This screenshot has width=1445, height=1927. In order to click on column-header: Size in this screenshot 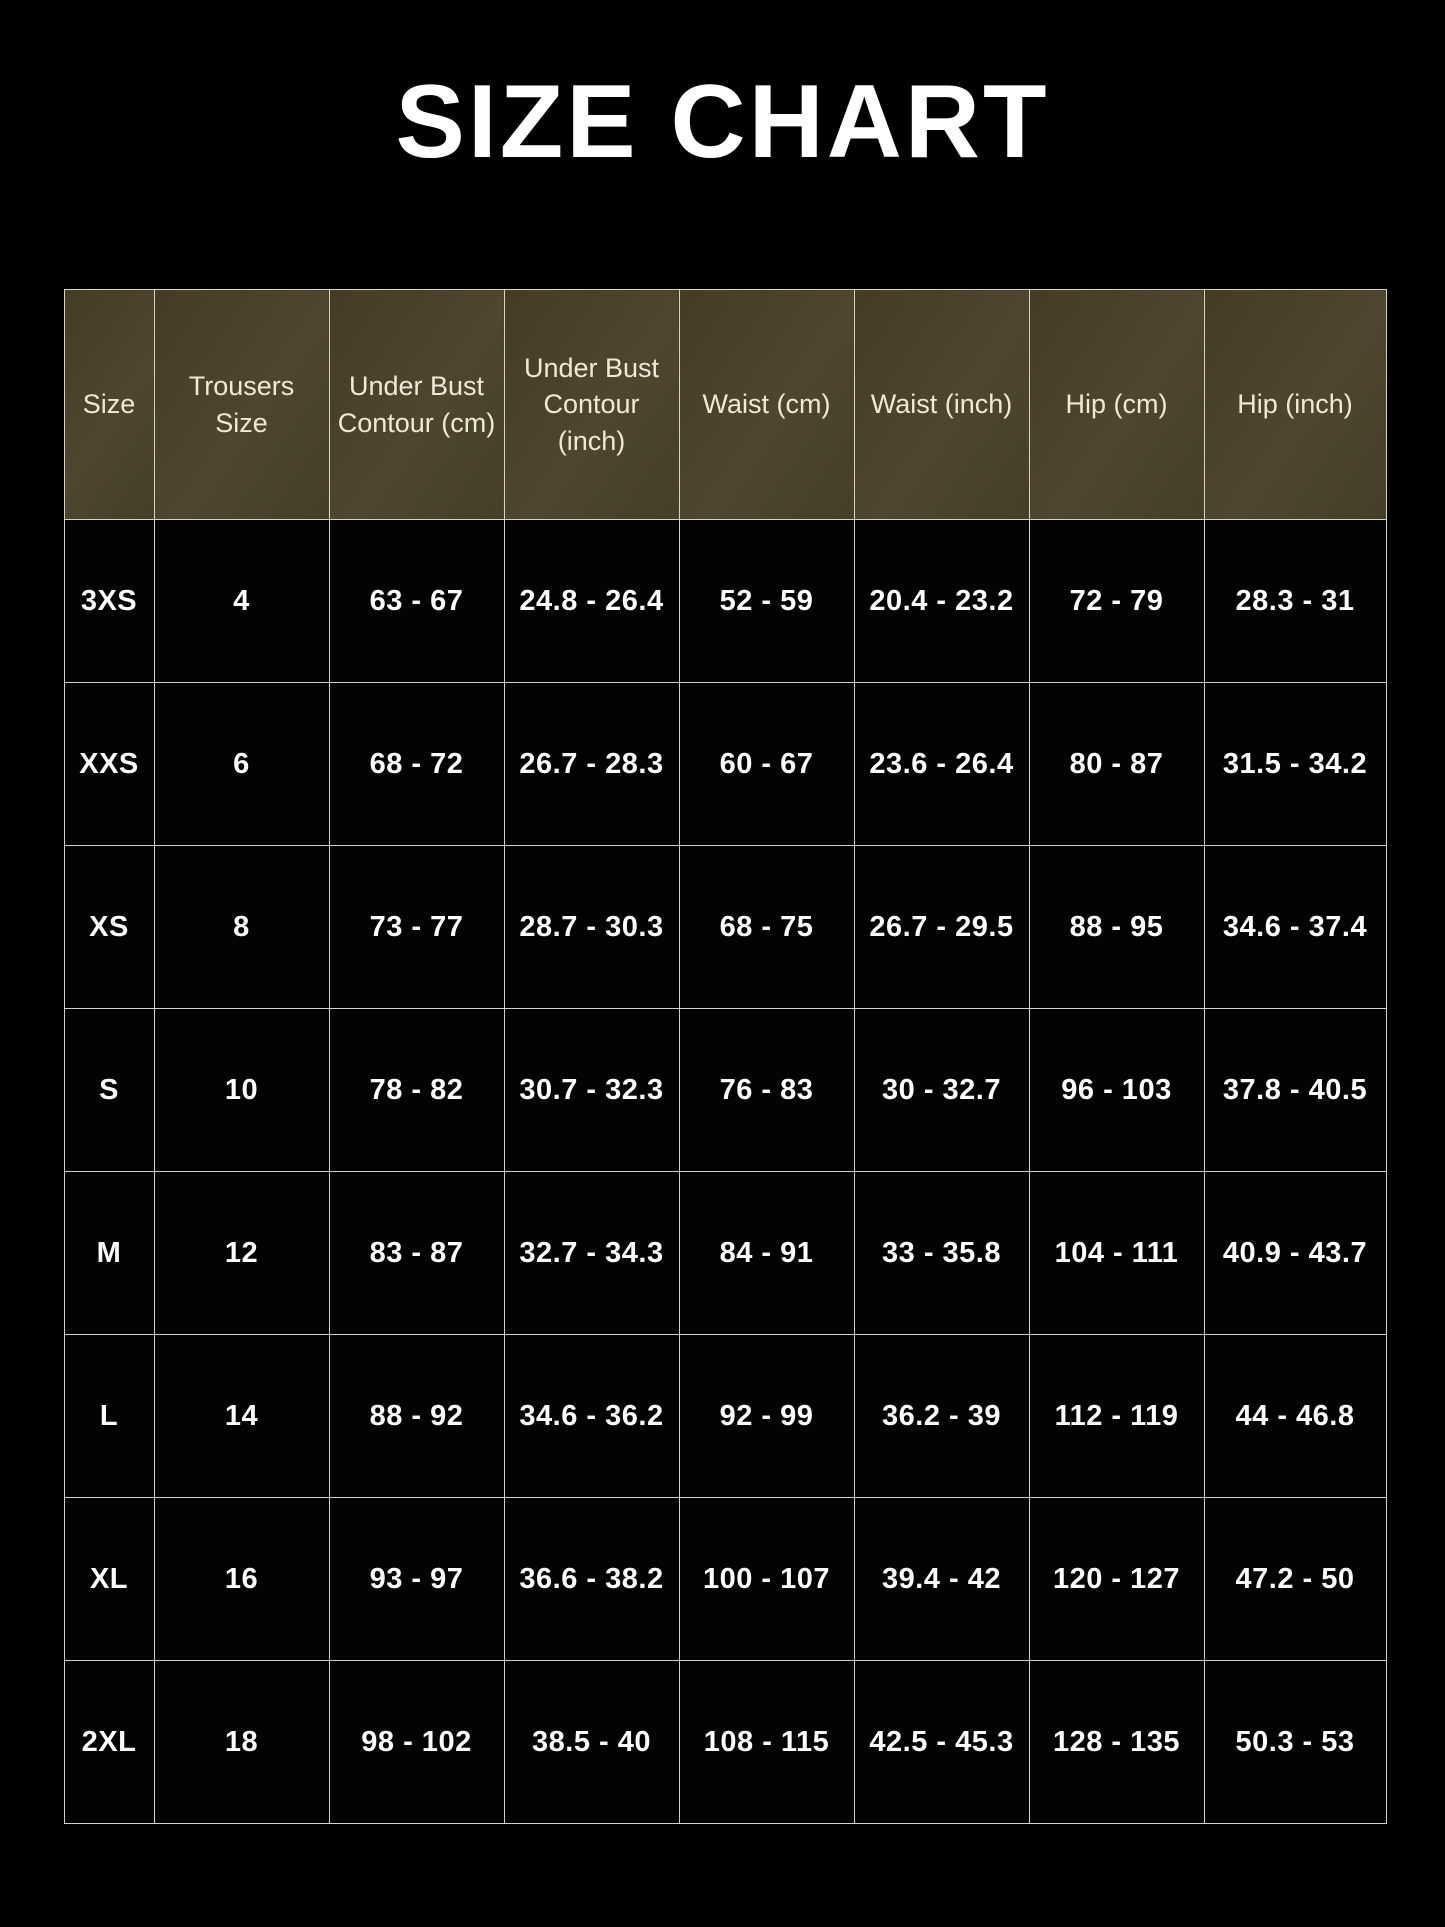, I will do `click(109, 405)`.